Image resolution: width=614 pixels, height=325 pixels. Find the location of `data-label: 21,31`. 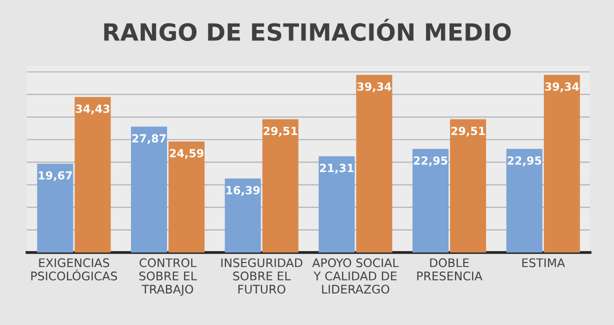

data-label: 21,31 is located at coordinates (337, 169).